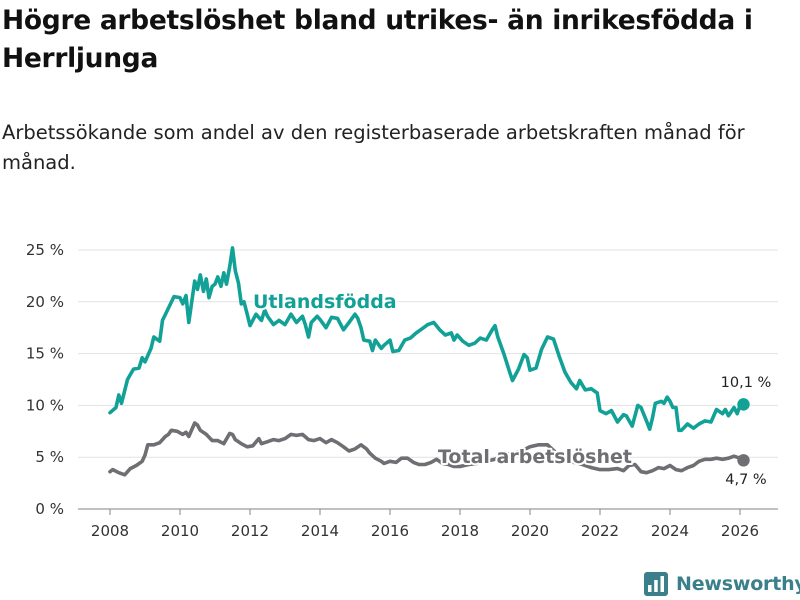 The width and height of the screenshot is (800, 600). Describe the element at coordinates (670, 531) in the screenshot. I see `x-tick-label: 2024` at that location.